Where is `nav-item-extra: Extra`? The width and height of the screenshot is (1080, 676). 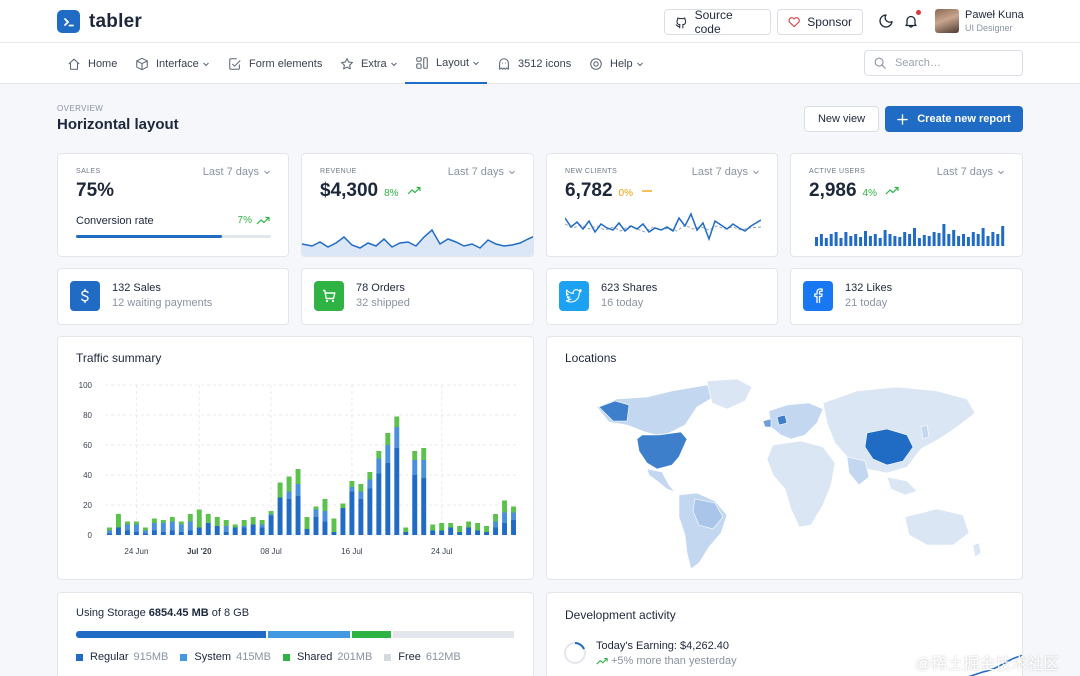 nav-item-extra: Extra is located at coordinates (369, 63).